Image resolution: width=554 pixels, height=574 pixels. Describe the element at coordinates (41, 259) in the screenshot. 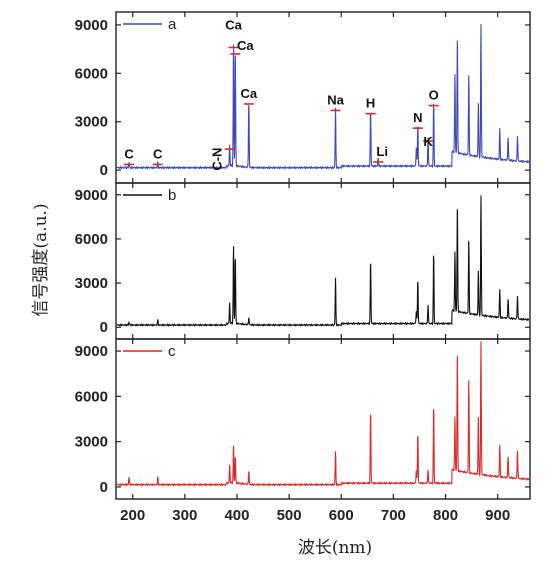

I see `y-axis-label: 信号强度(a.u.)` at that location.